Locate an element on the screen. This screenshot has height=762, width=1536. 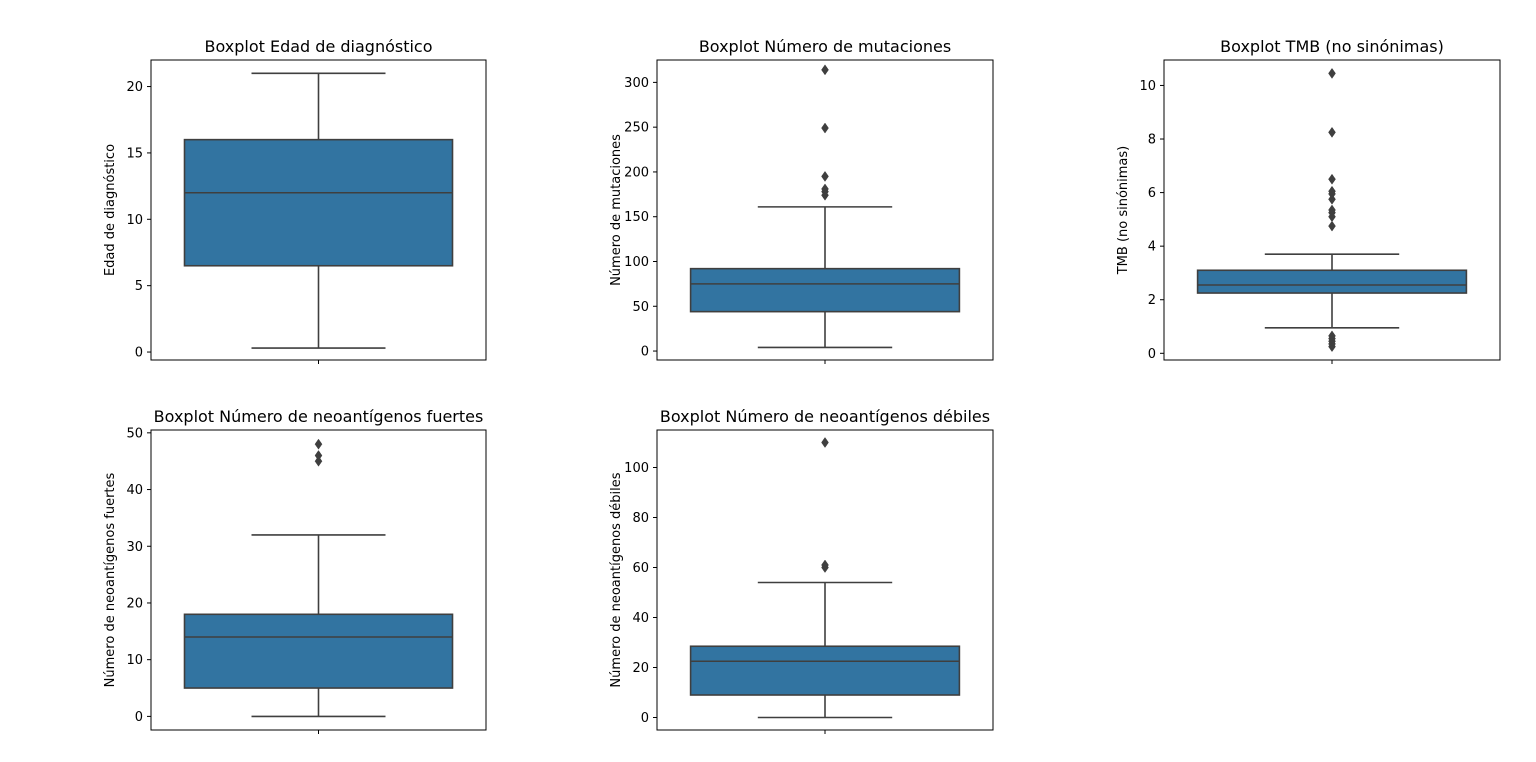
y-tick-label: 8 is located at coordinates (1152, 140).